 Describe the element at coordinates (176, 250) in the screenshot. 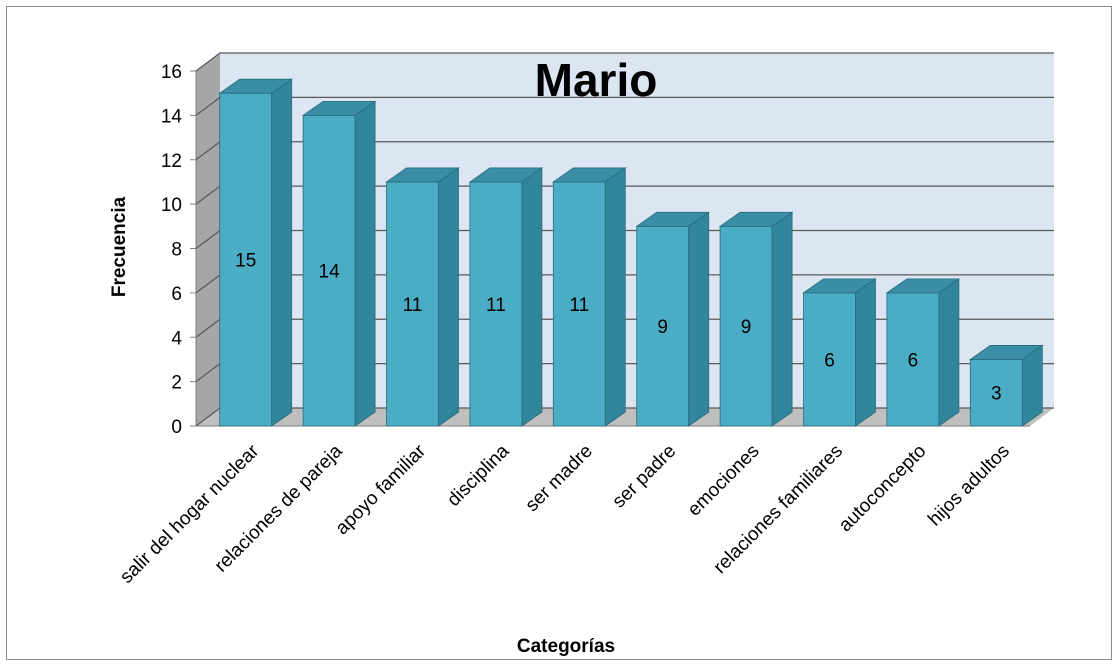

I see `y-tick-label: 8` at that location.